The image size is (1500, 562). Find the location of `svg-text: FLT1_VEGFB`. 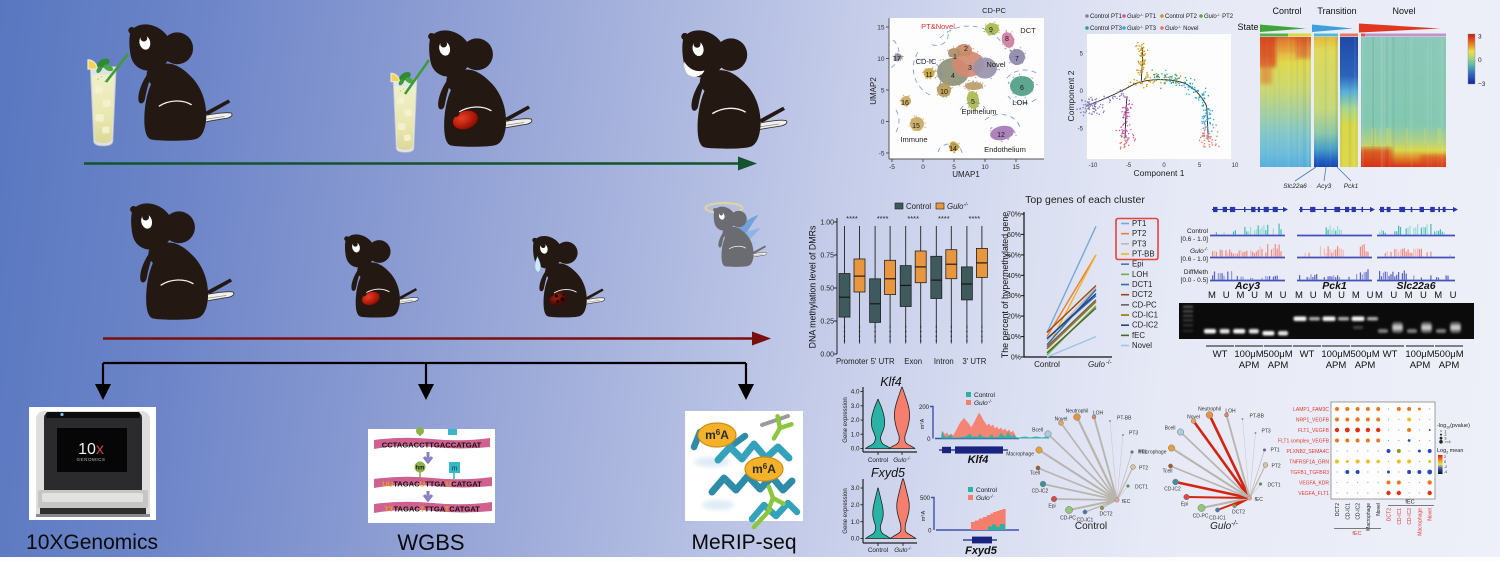

svg-text: FLT1_VEGFB is located at coordinates (1314, 431).